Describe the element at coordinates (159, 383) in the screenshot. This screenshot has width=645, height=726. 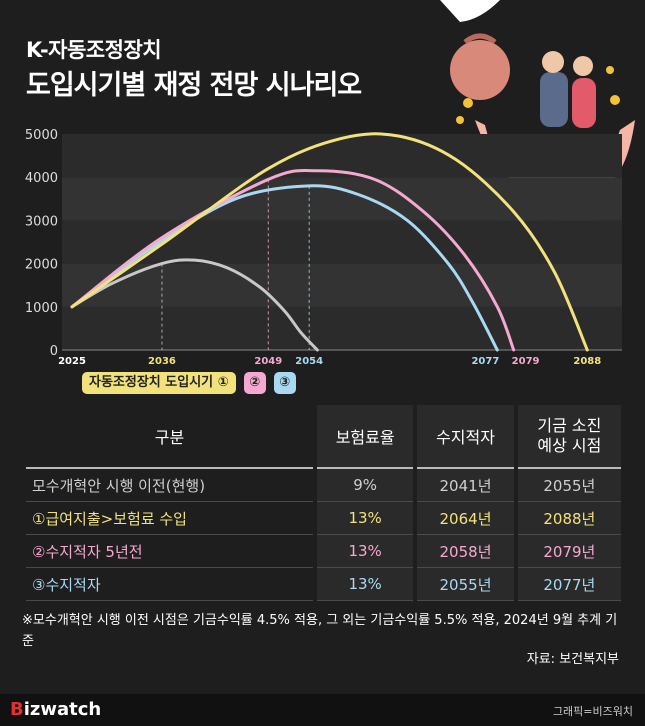
I see `legend-scenario-1: 자동조정장치 도입시기 ①` at that location.